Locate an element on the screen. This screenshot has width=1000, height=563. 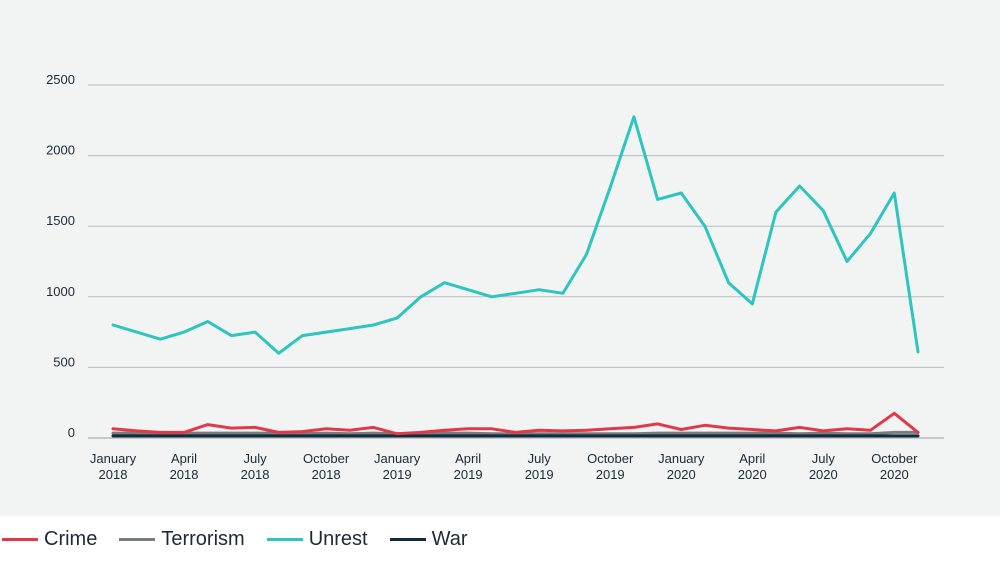
y-tick-label: 1000 is located at coordinates (60, 291).